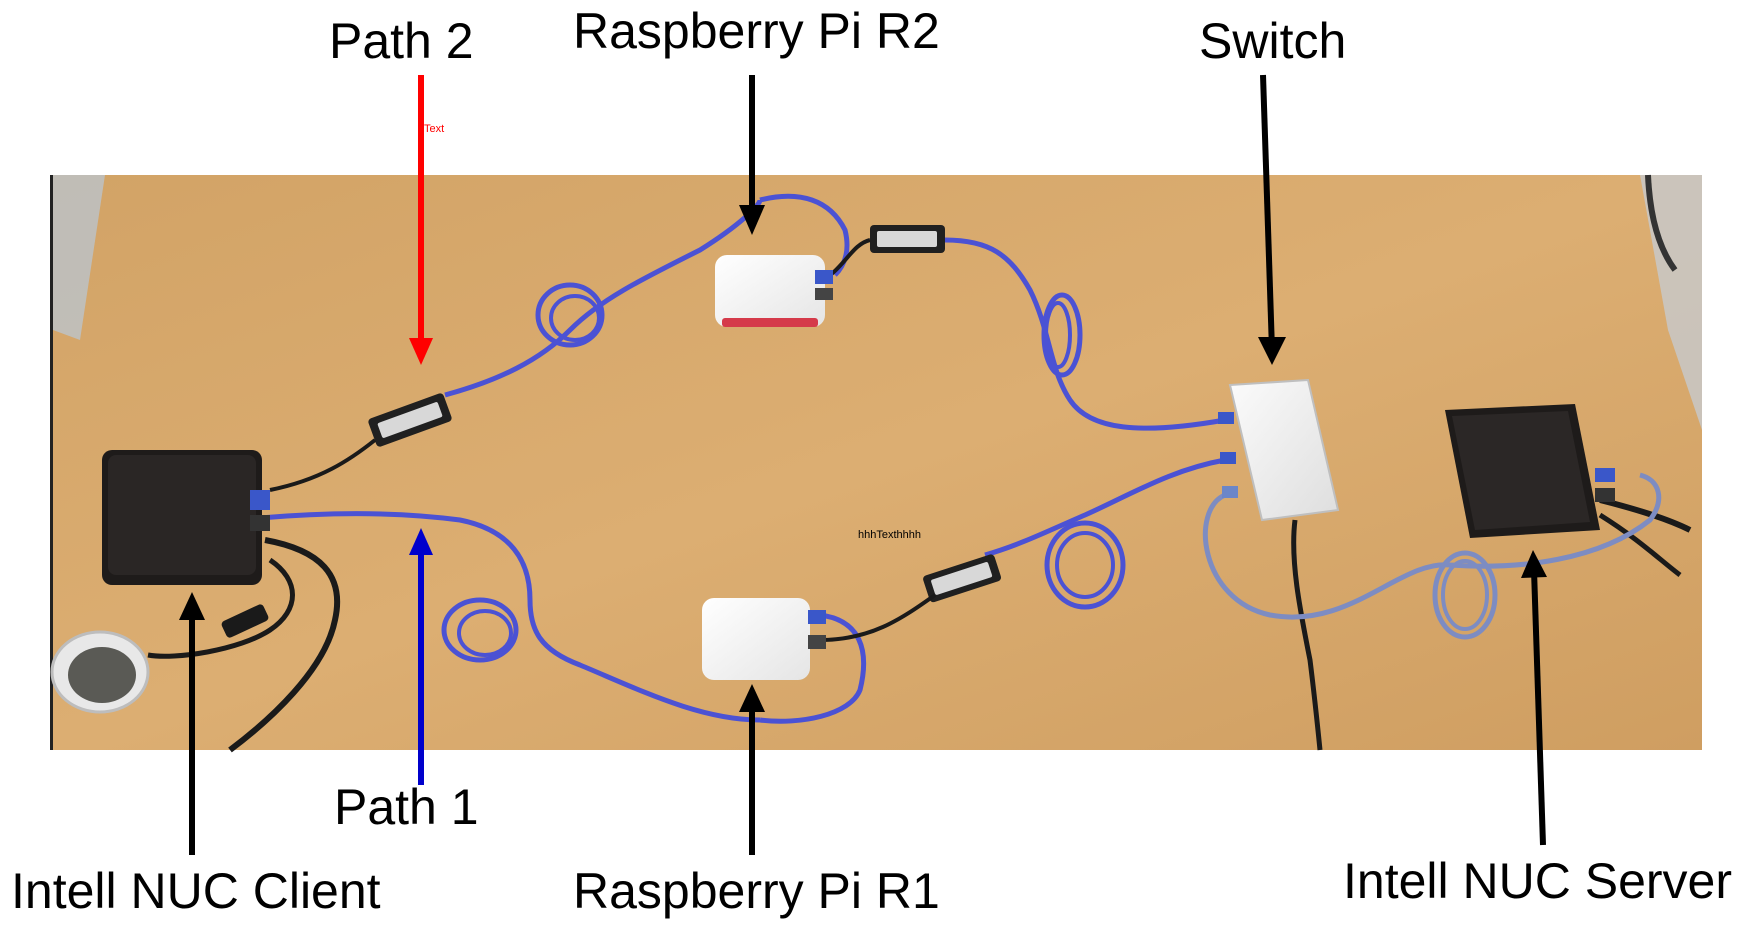  I want to click on center-note: hhhTexthhhh, so click(889, 535).